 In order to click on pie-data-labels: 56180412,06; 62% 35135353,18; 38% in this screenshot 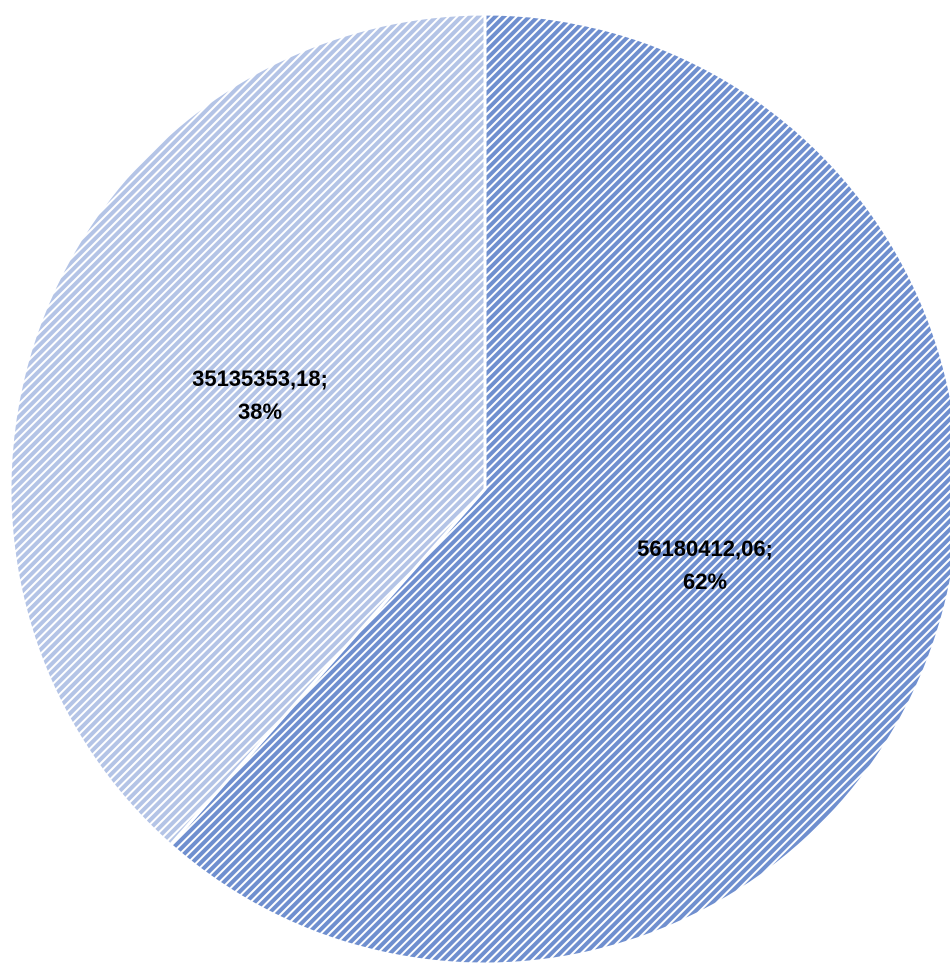, I will do `click(482, 480)`.